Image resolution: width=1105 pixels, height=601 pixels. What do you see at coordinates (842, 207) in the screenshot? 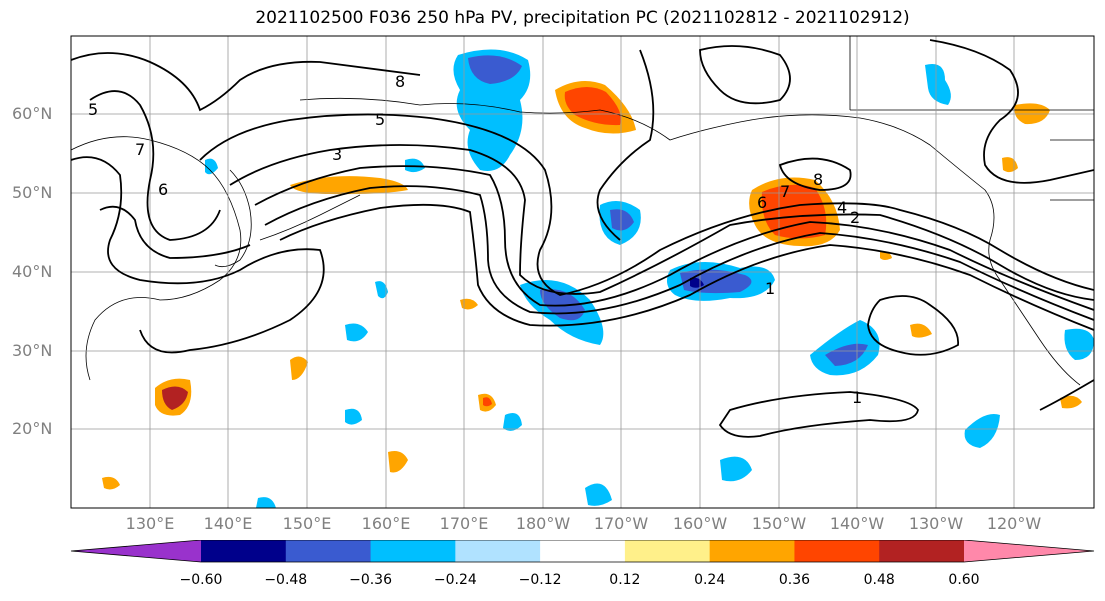
I see `svg-text: 4` at bounding box center [842, 207].